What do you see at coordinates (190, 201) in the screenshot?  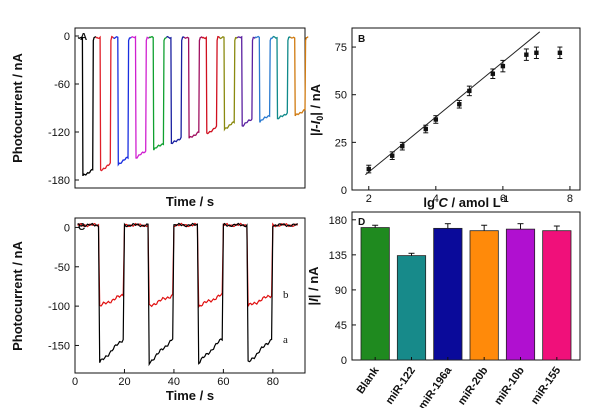 I see `panel-a-xlabel: Time / s` at bounding box center [190, 201].